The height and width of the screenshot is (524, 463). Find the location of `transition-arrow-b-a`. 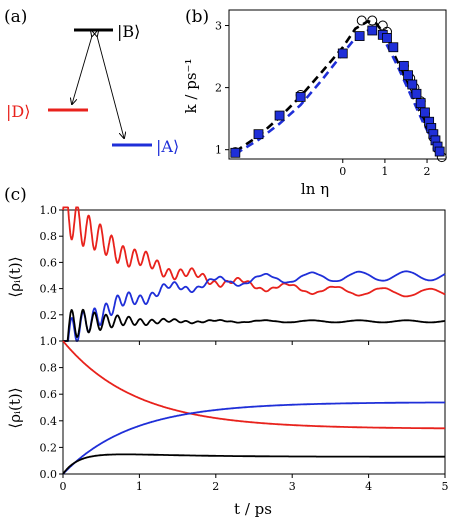

transition-arrow-b-a is located at coordinates (110, 87).